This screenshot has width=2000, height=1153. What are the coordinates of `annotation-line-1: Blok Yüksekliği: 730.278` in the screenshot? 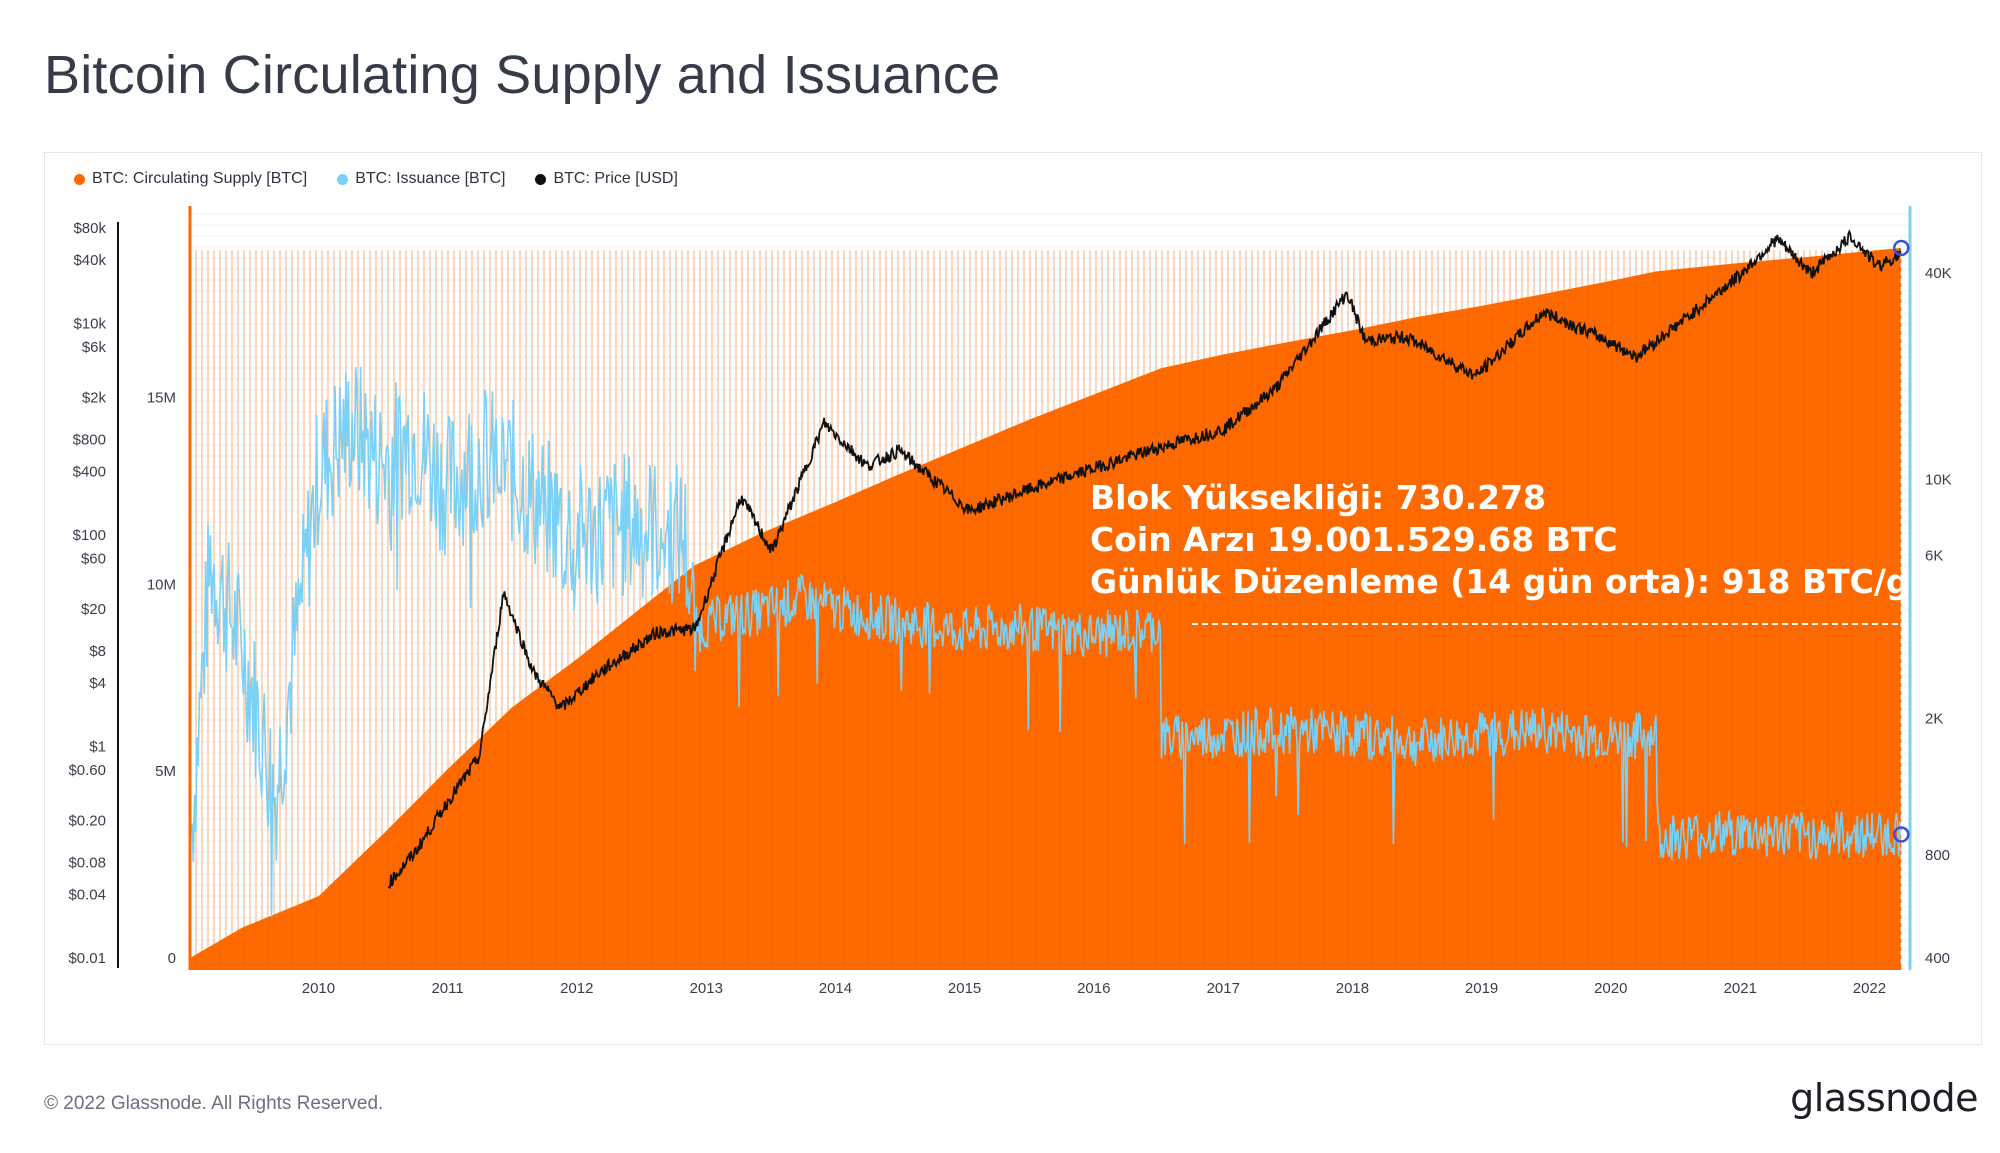 It's located at (1318, 497).